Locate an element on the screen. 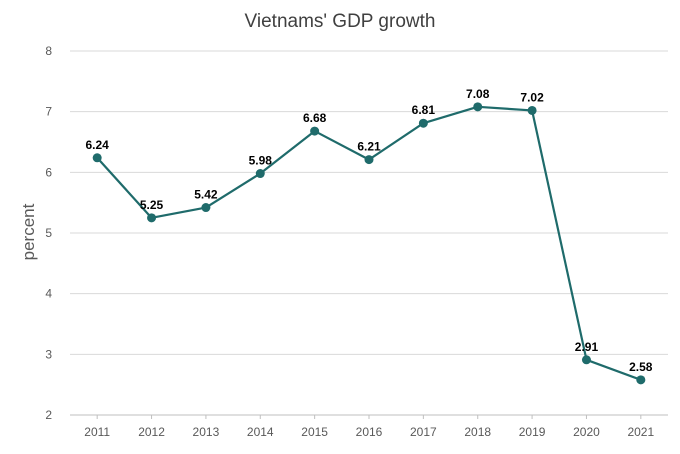 The image size is (680, 454). y-tick-label: 6 is located at coordinates (48, 172).